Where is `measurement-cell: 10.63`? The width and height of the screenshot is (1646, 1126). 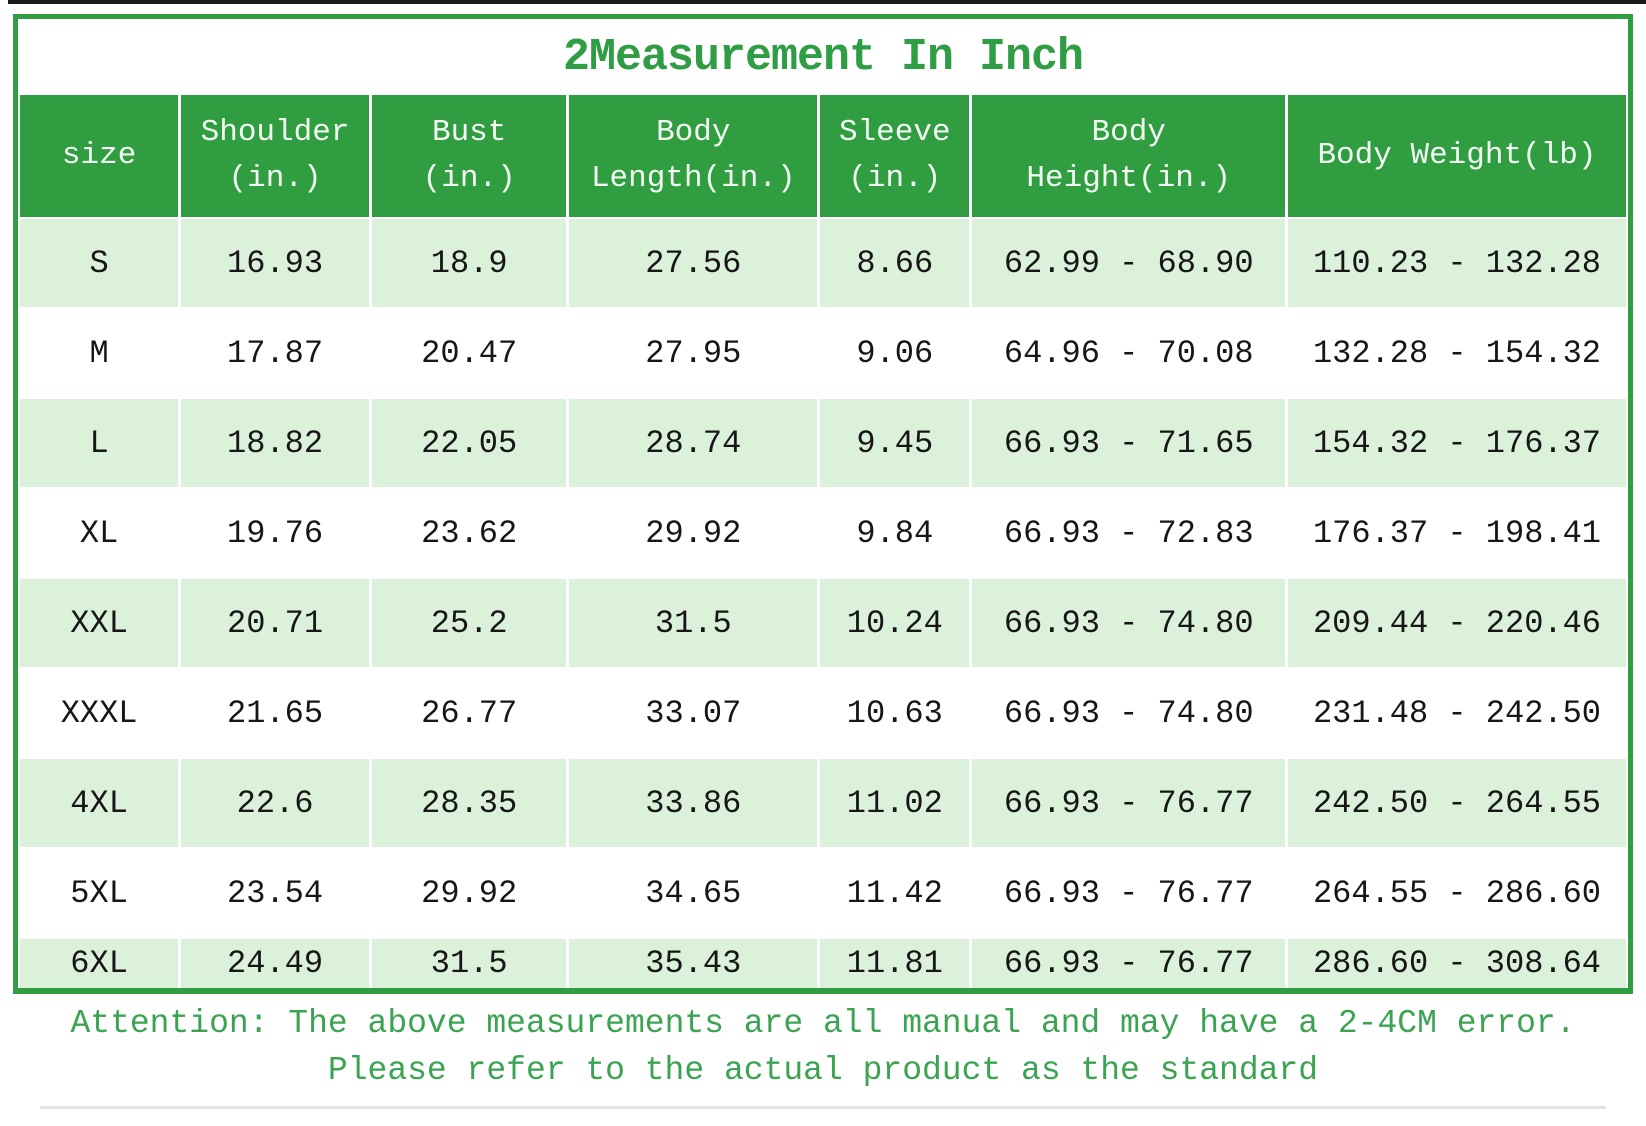 measurement-cell: 10.63 is located at coordinates (895, 713).